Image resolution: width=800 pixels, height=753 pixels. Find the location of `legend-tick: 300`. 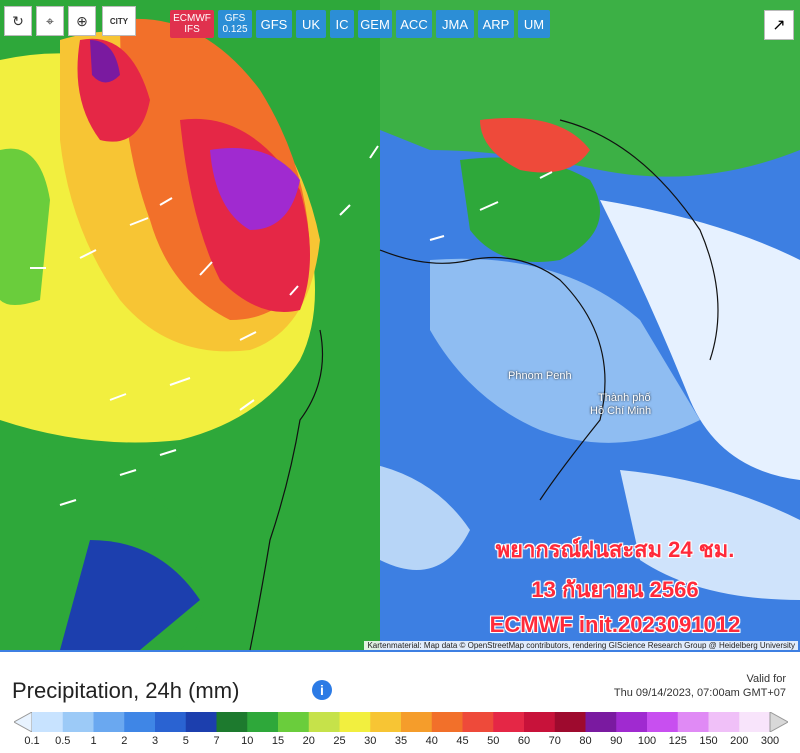

legend-tick: 300 is located at coordinates (770, 741).